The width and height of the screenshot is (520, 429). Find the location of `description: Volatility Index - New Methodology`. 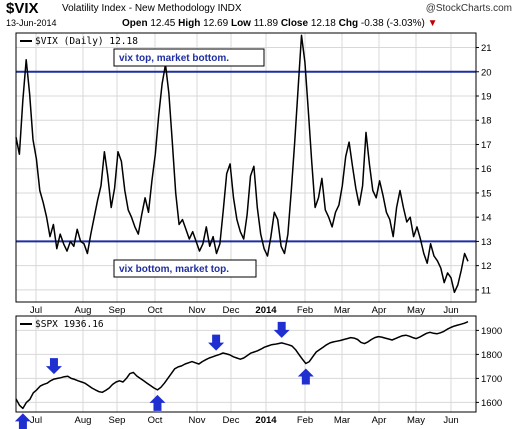

description: Volatility Index - New Methodology is located at coordinates (138, 8).